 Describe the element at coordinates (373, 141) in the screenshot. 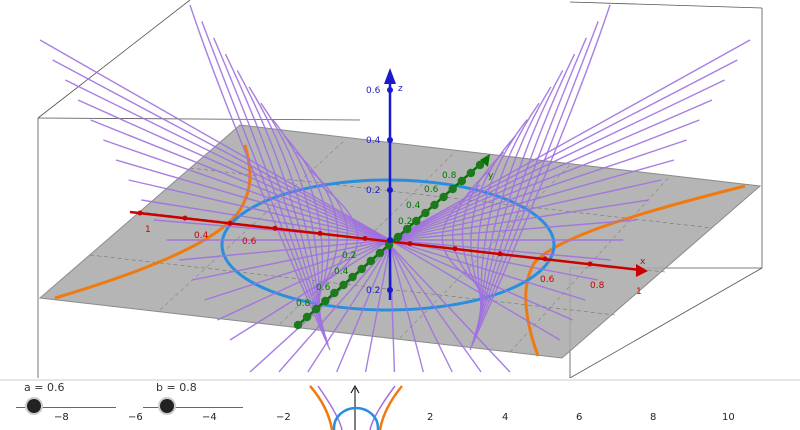

I see `z-tick-label: 0.4` at that location.